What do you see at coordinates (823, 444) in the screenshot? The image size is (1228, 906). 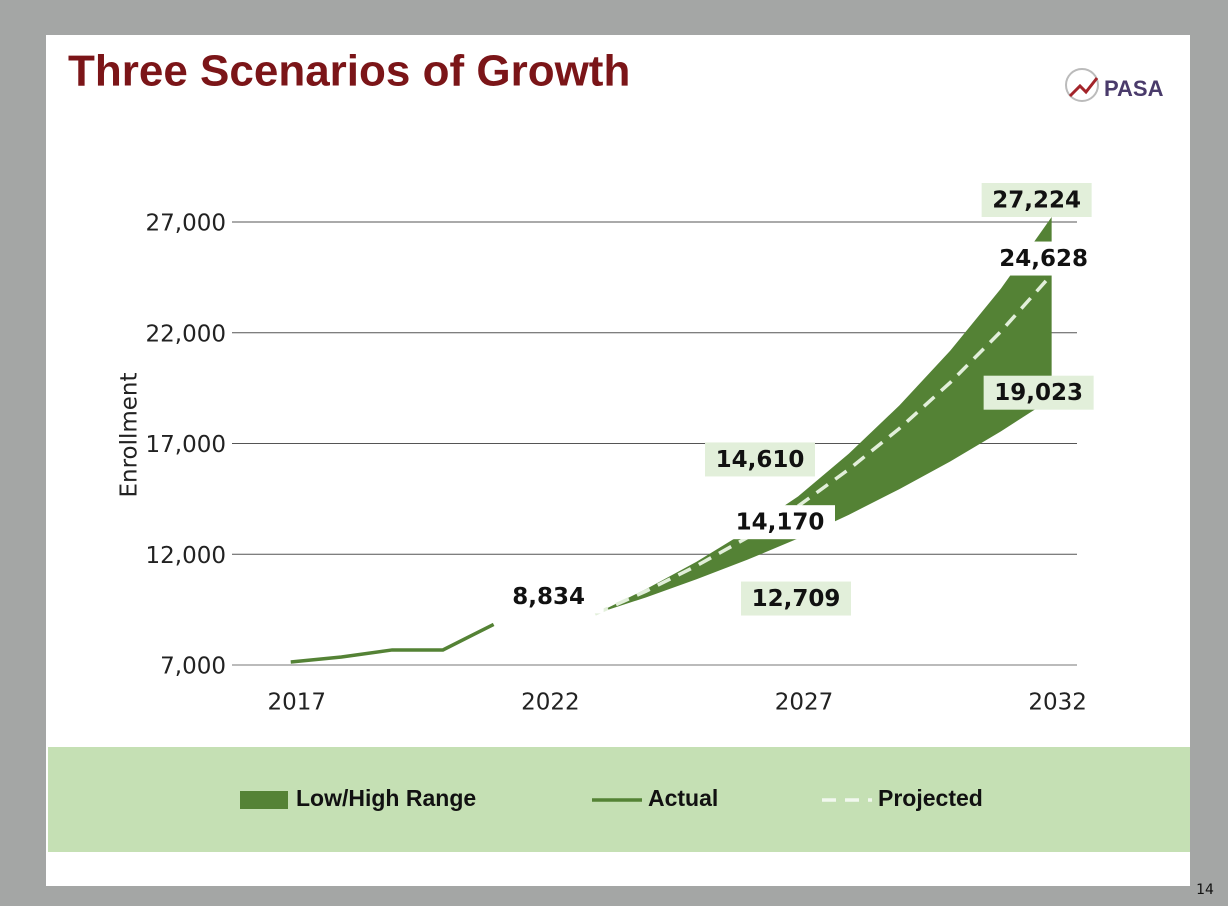 I see `projected-line` at bounding box center [823, 444].